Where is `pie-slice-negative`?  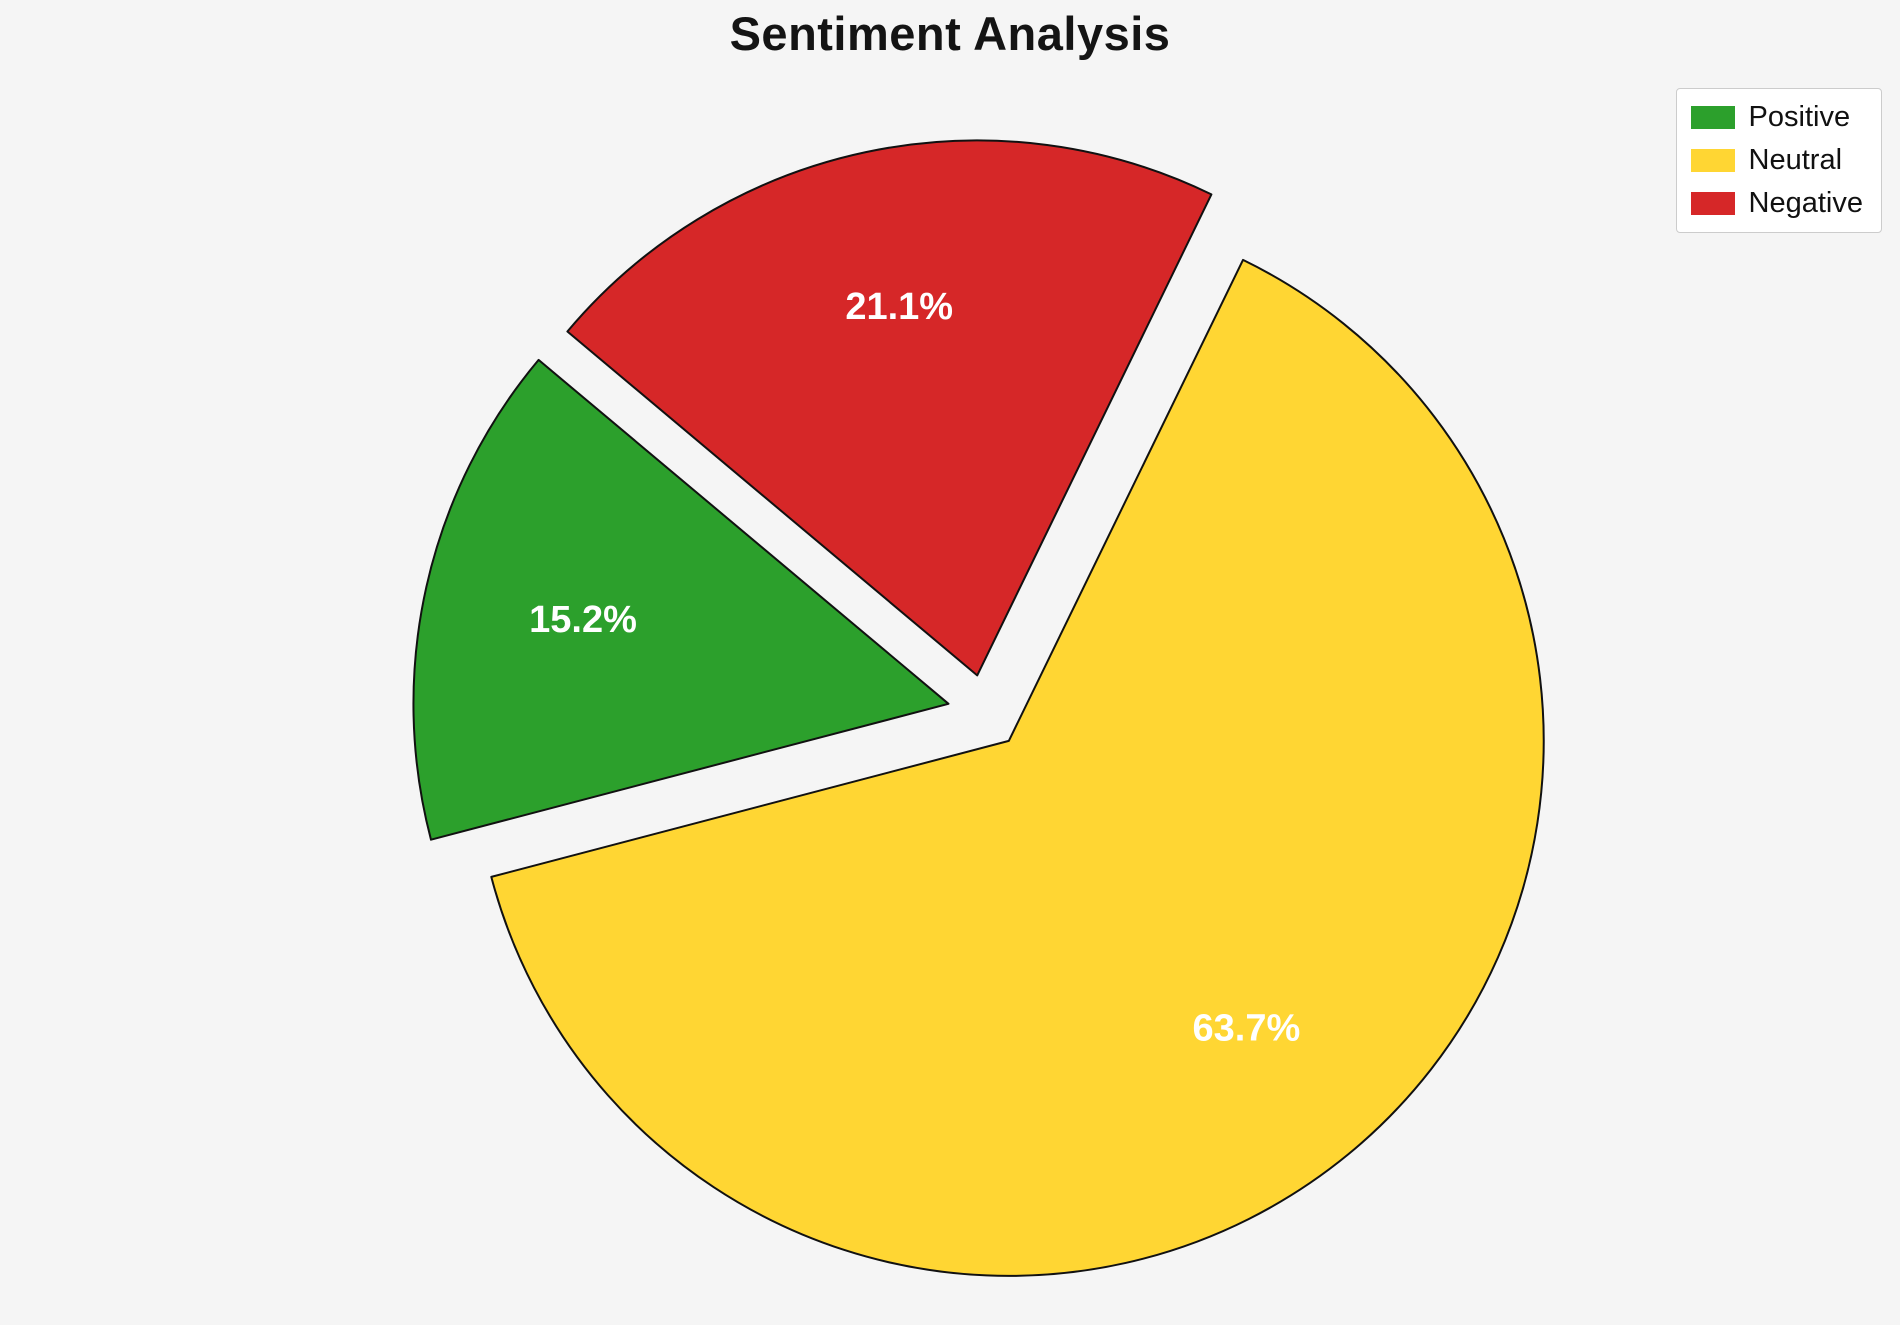
pie-slice-negative is located at coordinates (889, 408).